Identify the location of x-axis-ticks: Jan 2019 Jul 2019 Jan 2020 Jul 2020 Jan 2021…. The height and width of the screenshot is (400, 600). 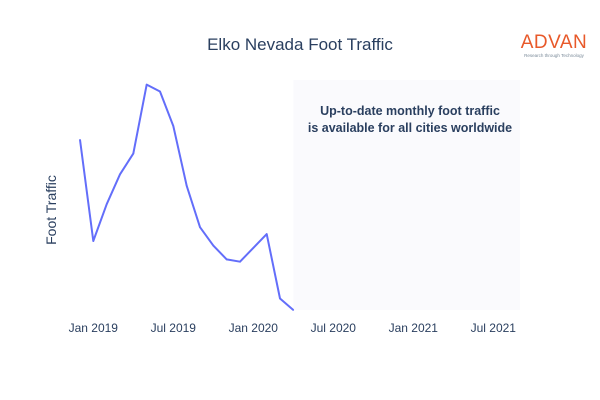
(293, 328).